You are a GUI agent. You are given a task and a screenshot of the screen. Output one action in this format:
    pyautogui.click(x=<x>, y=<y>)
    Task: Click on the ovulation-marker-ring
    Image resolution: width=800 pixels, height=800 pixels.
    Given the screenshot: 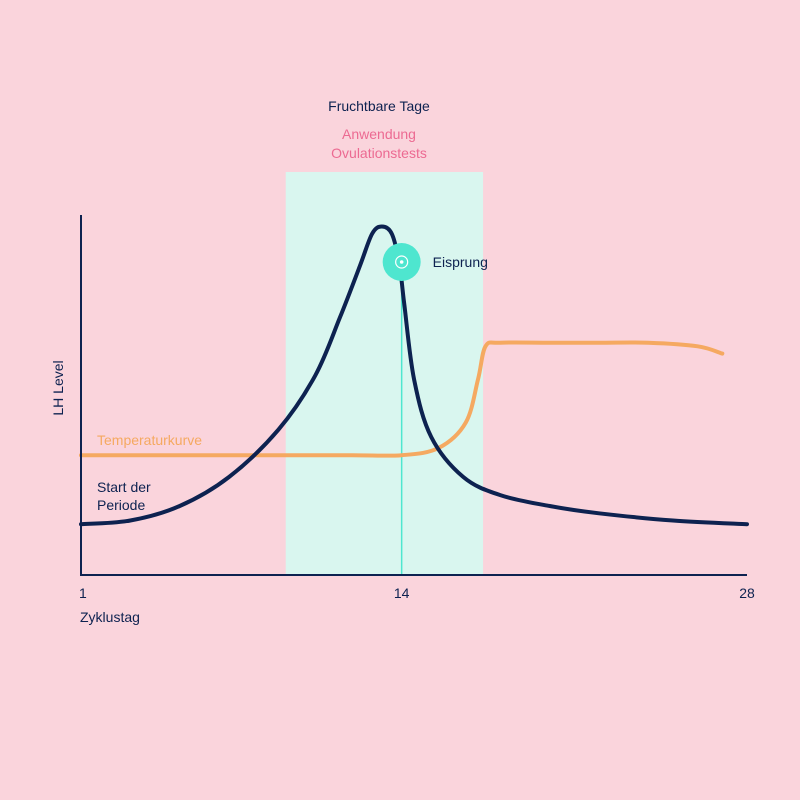 What is the action you would take?
    pyautogui.click(x=402, y=262)
    